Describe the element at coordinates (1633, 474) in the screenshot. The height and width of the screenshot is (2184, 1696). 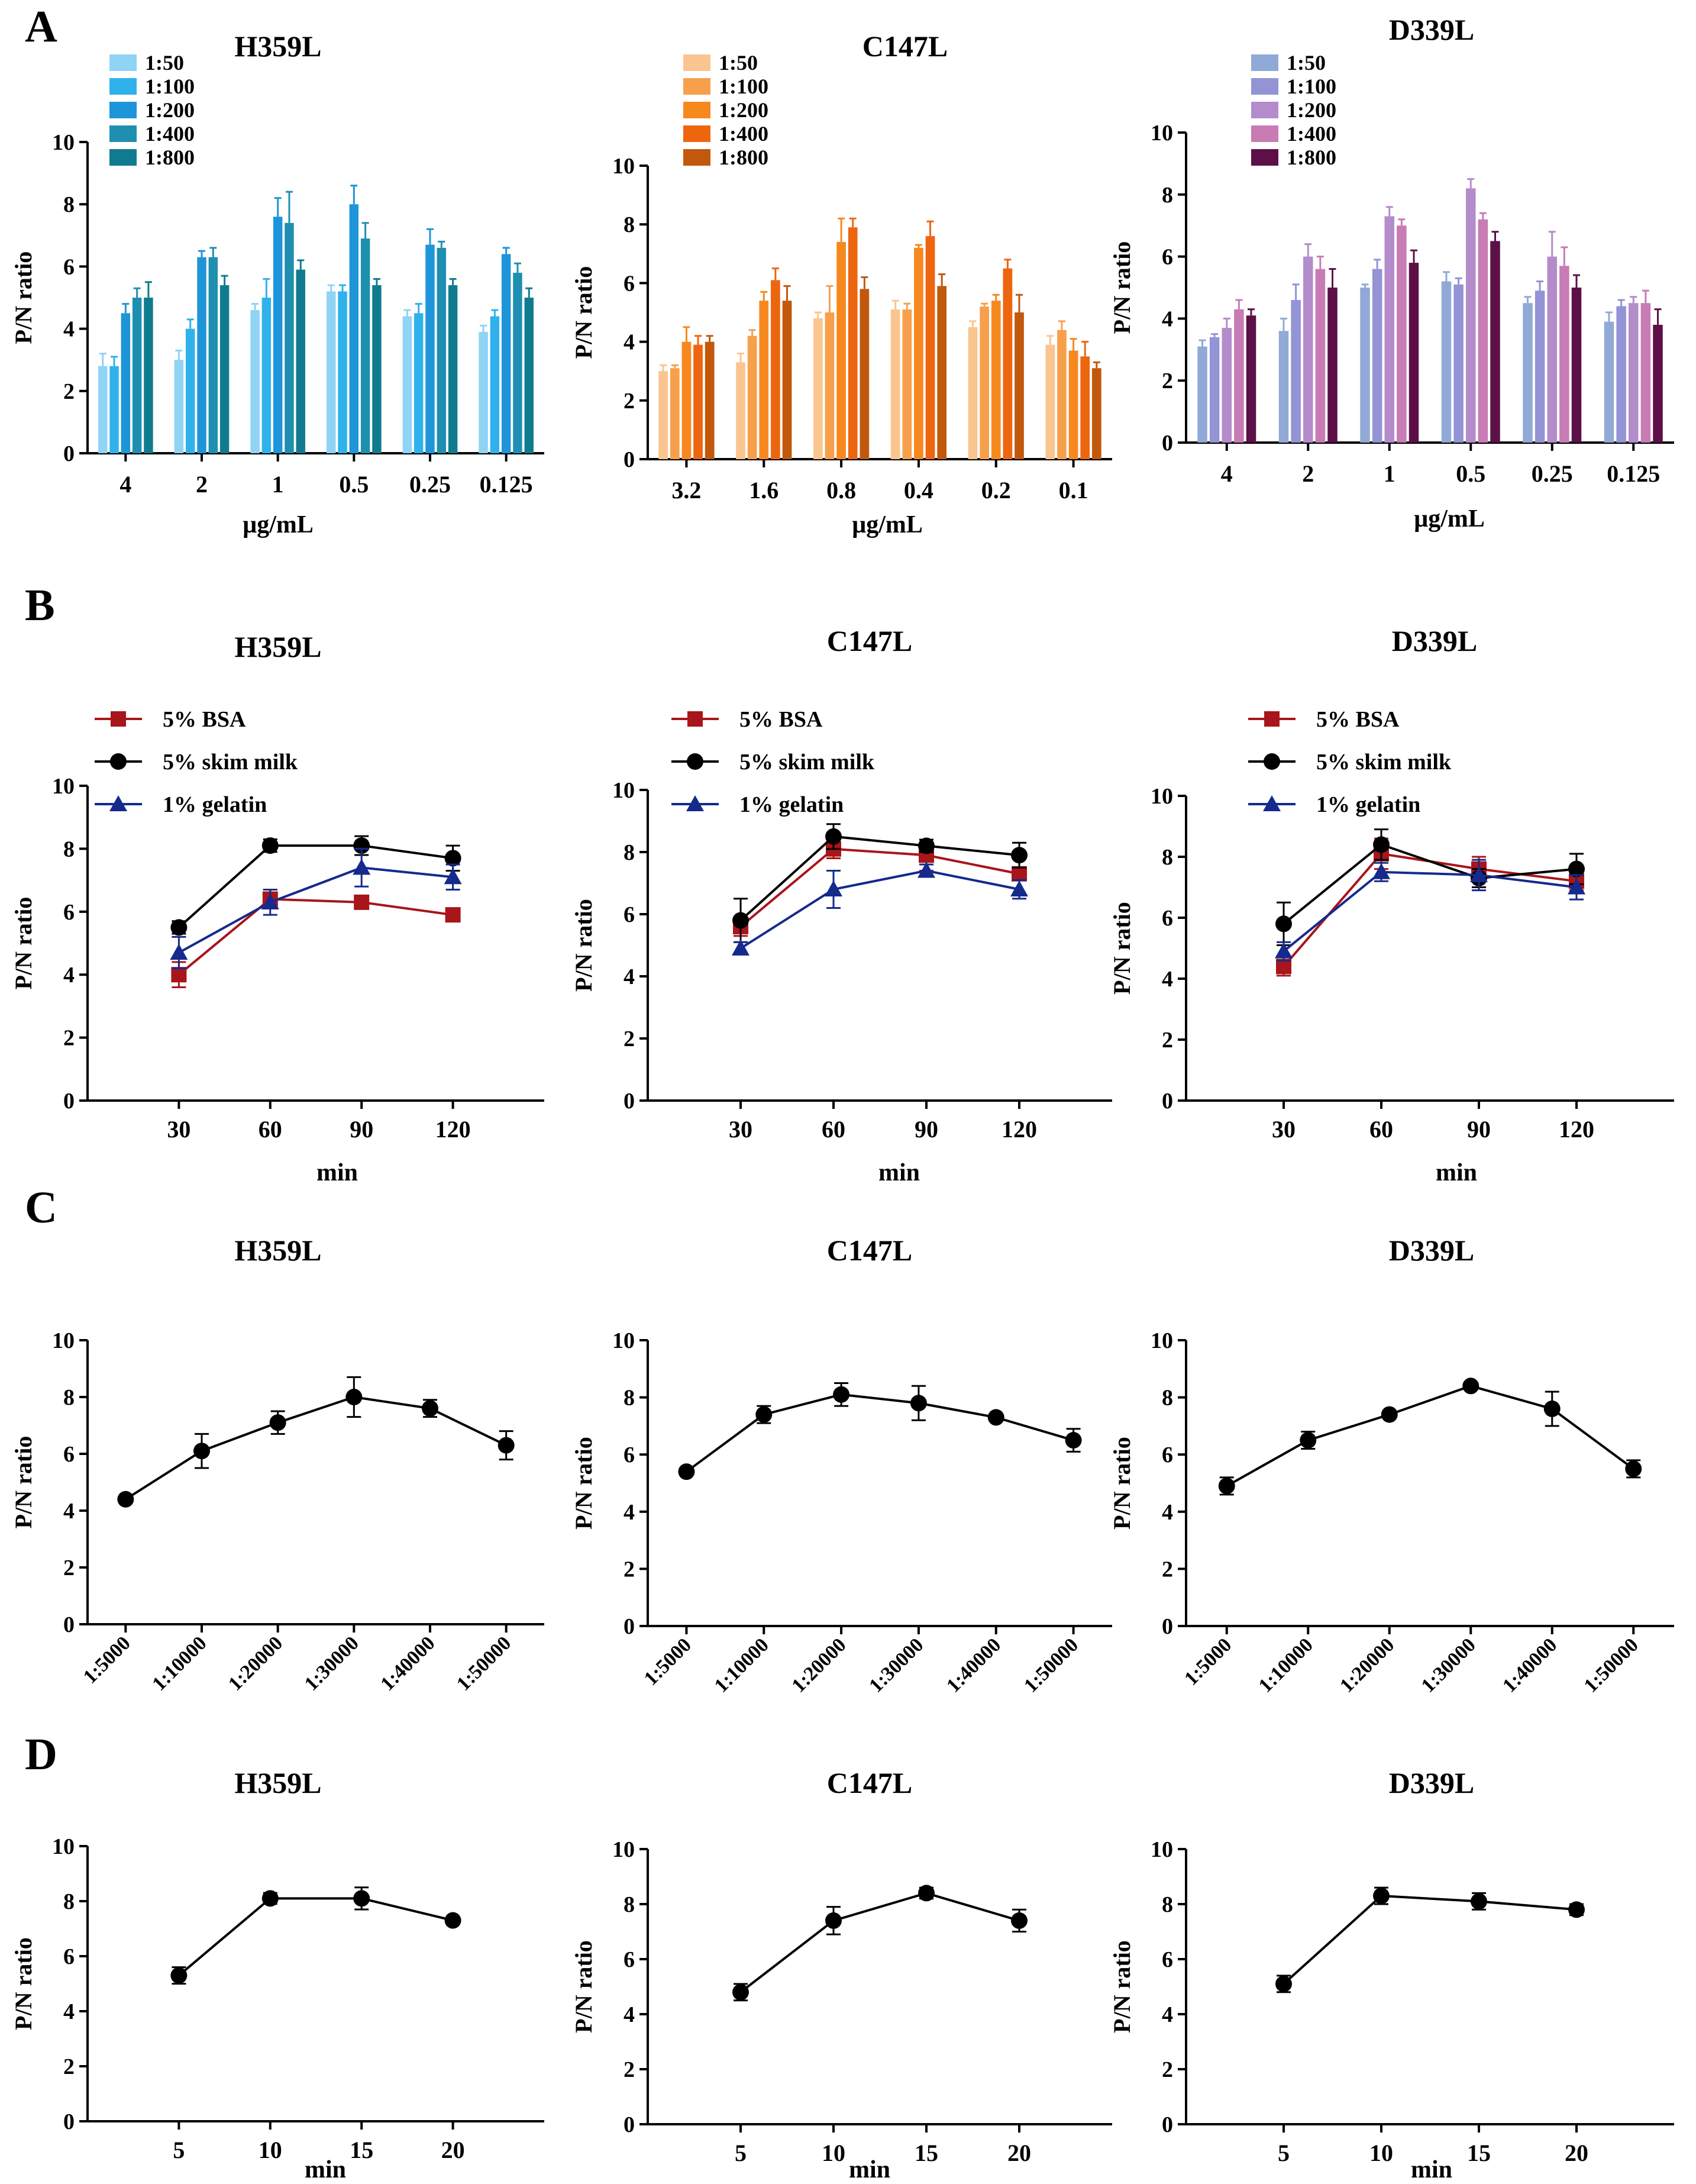
I see `x-tick-label: 0.125` at that location.